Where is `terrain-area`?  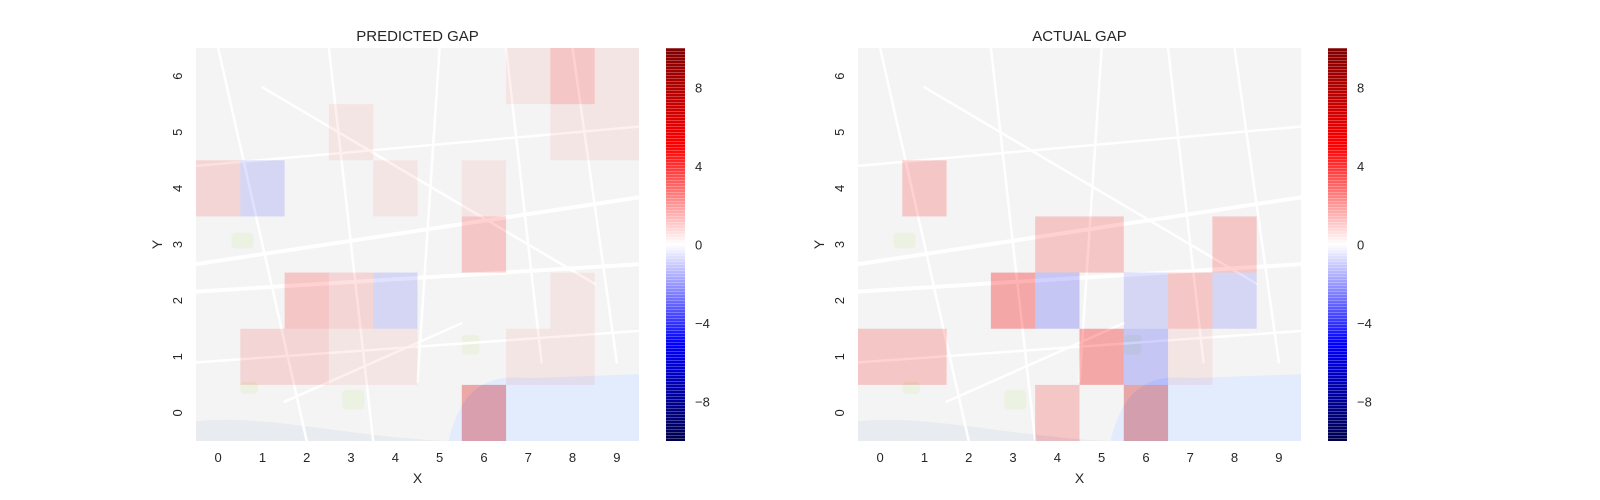 terrain-area is located at coordinates (322, 430).